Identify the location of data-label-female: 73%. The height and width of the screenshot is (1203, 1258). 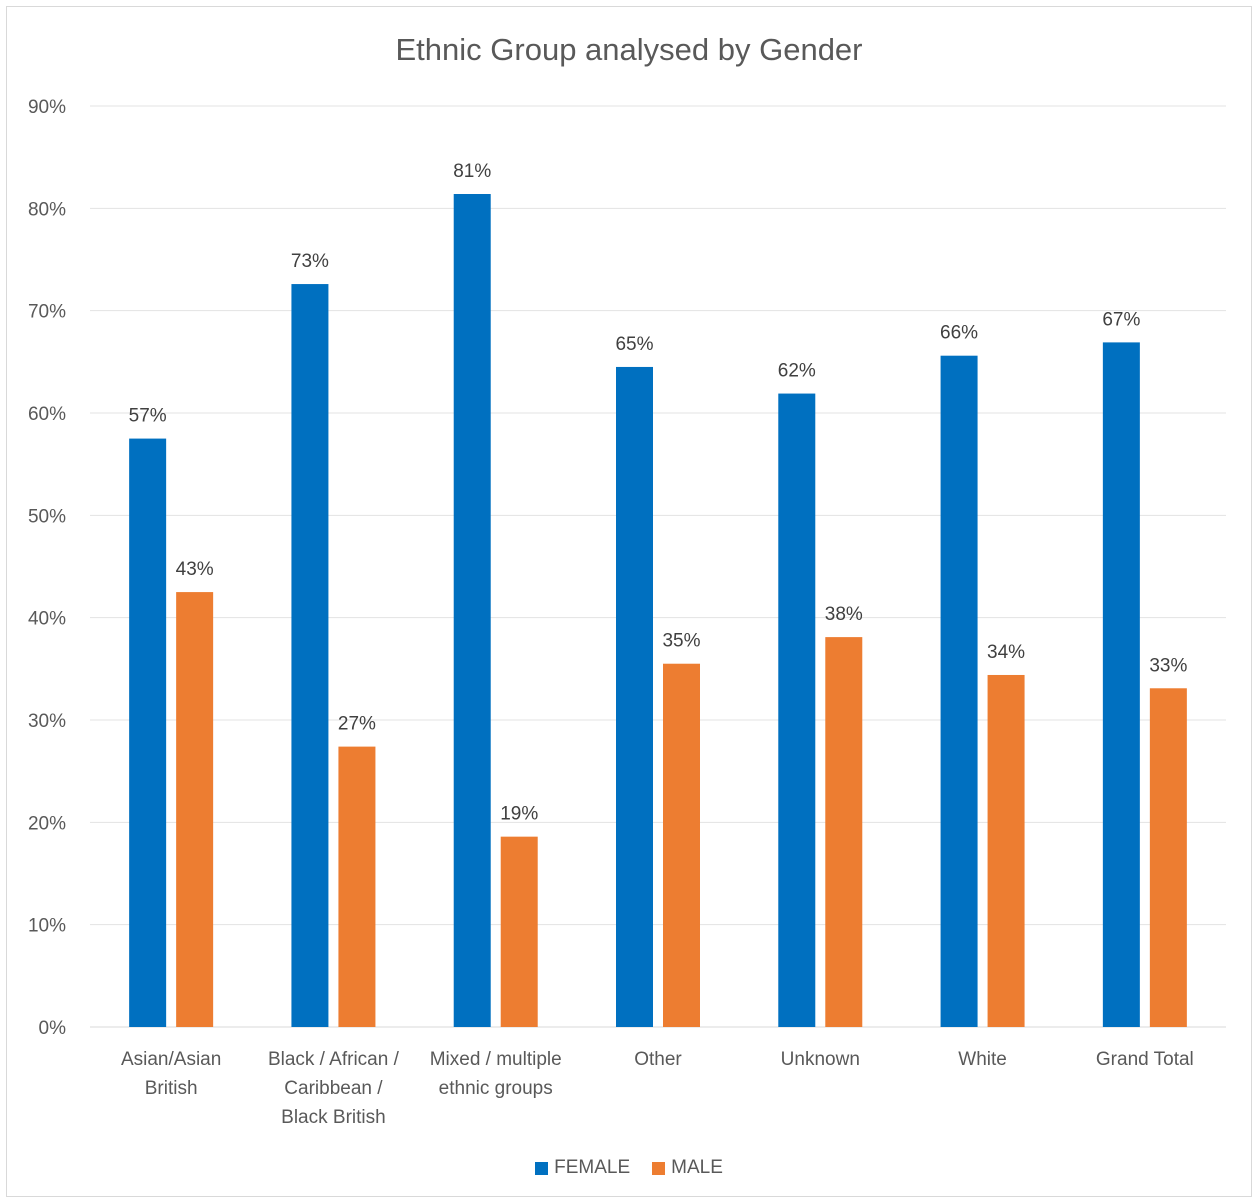
(310, 261).